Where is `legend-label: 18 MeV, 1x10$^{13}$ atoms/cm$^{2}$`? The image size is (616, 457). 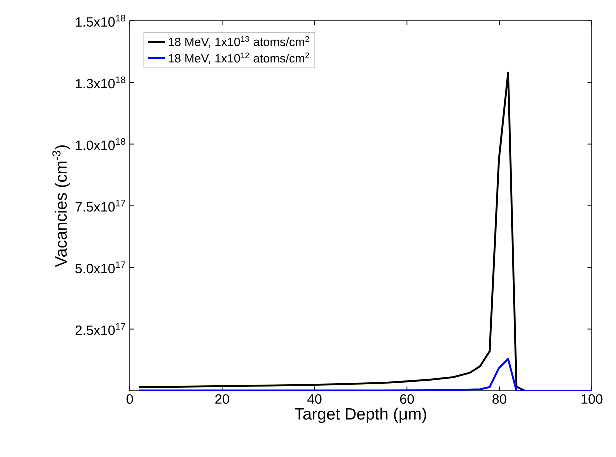 legend-label: 18 MeV, 1x10$^{13}$ atoms/cm$^{2}$ is located at coordinates (239, 42).